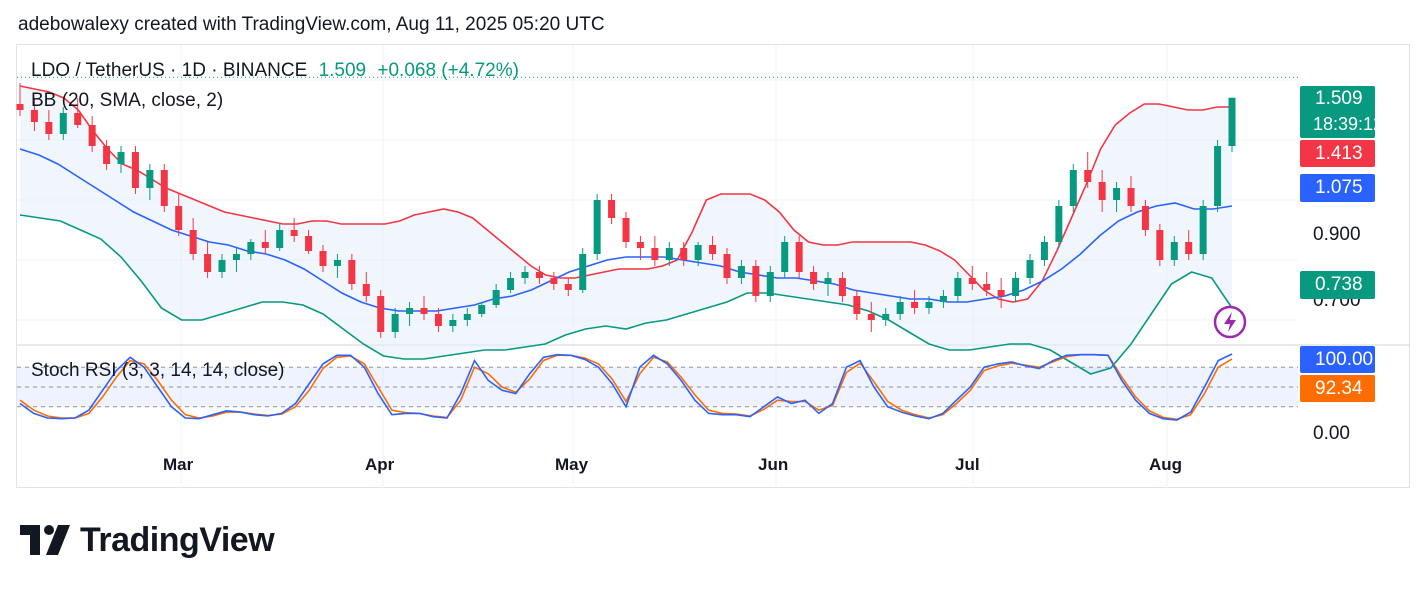 This screenshot has height=591, width=1428. What do you see at coordinates (448, 70) in the screenshot?
I see `legend-change: +0.068 (+4.72%)` at bounding box center [448, 70].